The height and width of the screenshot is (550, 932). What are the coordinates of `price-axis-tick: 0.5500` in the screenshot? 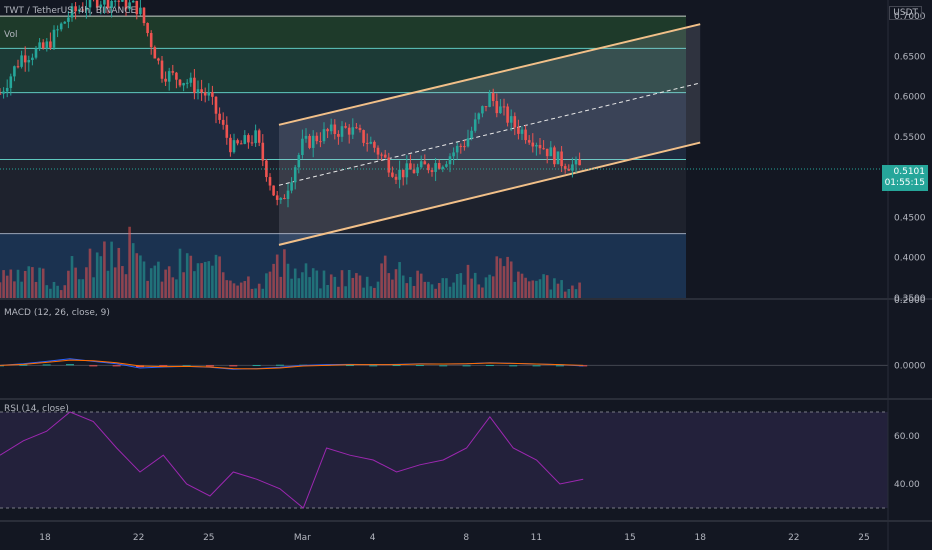 It's located at (910, 138).